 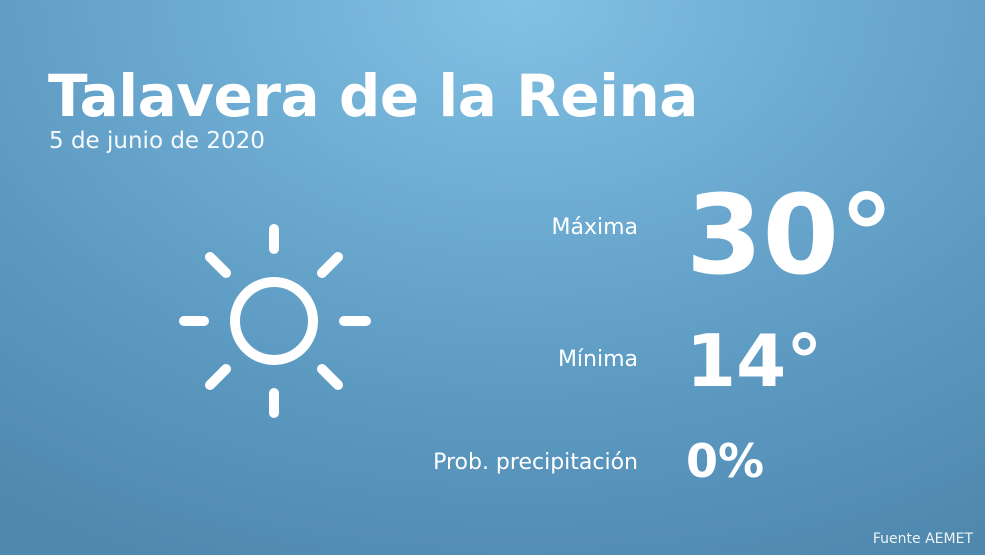 What do you see at coordinates (754, 361) in the screenshot?
I see `min-value: 14°` at bounding box center [754, 361].